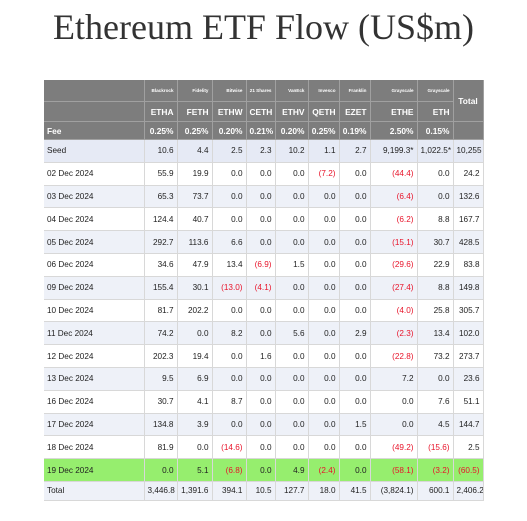 Image resolution: width=527 pixels, height=521 pixels. I want to click on flow-cell: 127.7, so click(292, 491).